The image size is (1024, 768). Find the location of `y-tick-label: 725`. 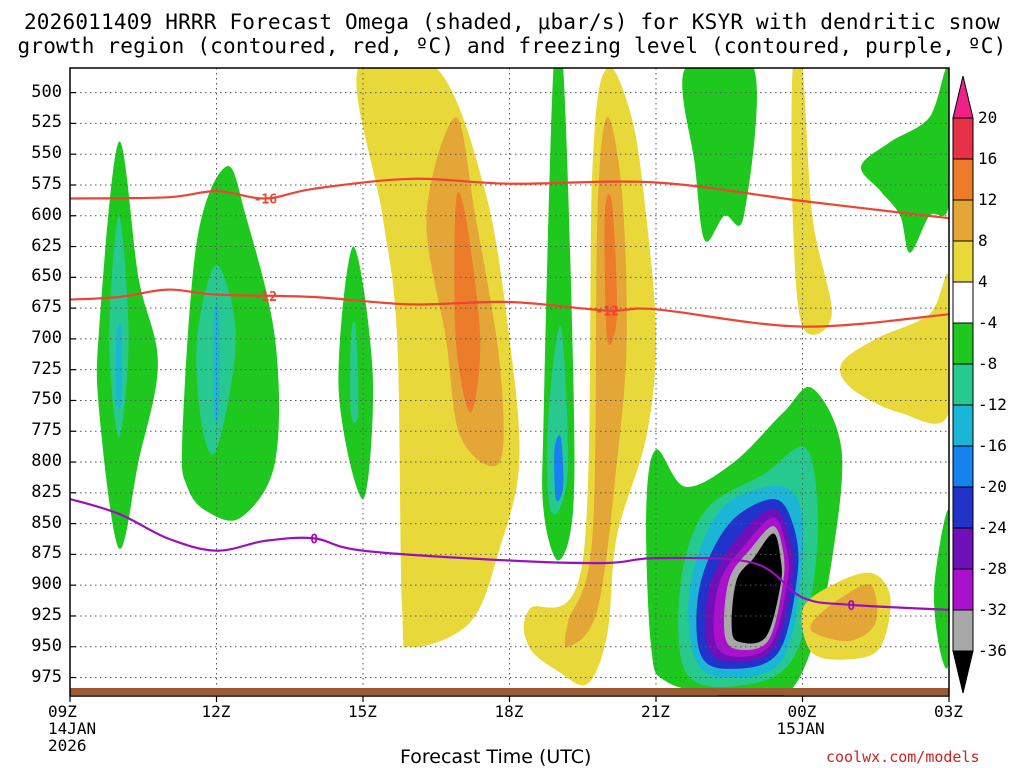

y-tick-label: 725 is located at coordinates (46, 368).